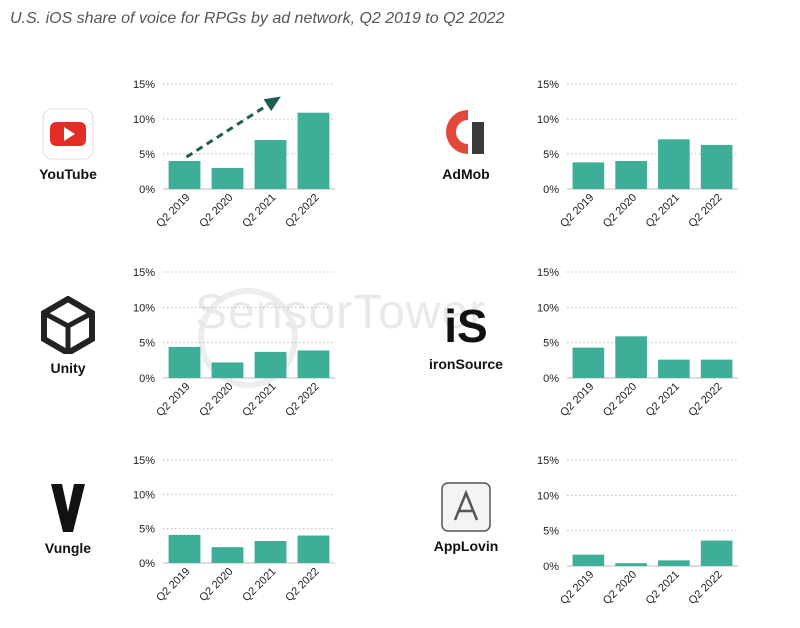 This screenshot has width=800, height=628. Describe the element at coordinates (548, 496) in the screenshot. I see `applovin-ytick-label: 10%` at that location.